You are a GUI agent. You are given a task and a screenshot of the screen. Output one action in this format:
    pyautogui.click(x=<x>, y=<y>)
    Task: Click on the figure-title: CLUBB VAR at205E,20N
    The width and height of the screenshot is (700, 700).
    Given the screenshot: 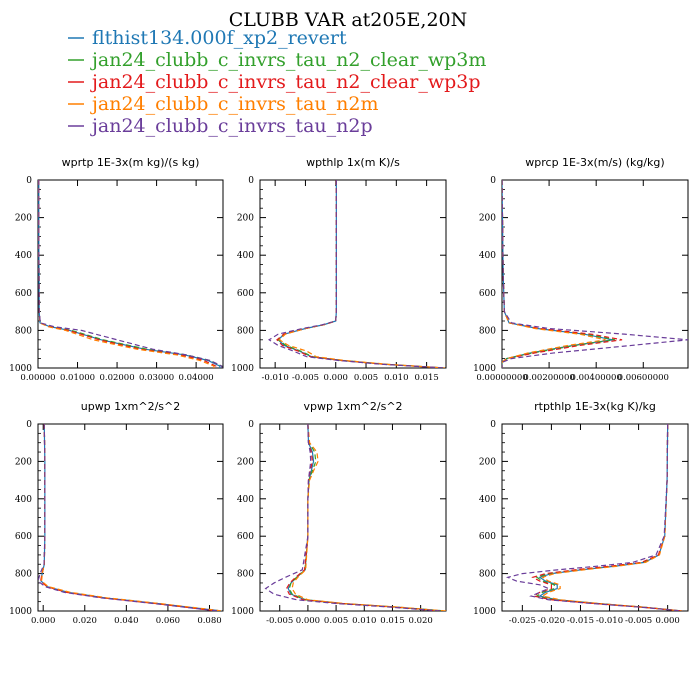 What is the action you would take?
    pyautogui.click(x=348, y=20)
    